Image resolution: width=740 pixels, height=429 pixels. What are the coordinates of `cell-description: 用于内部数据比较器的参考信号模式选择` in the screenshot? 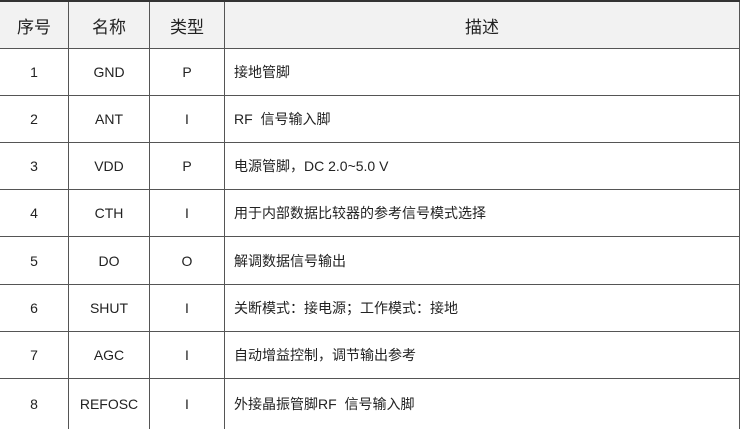 It's located at (482, 213).